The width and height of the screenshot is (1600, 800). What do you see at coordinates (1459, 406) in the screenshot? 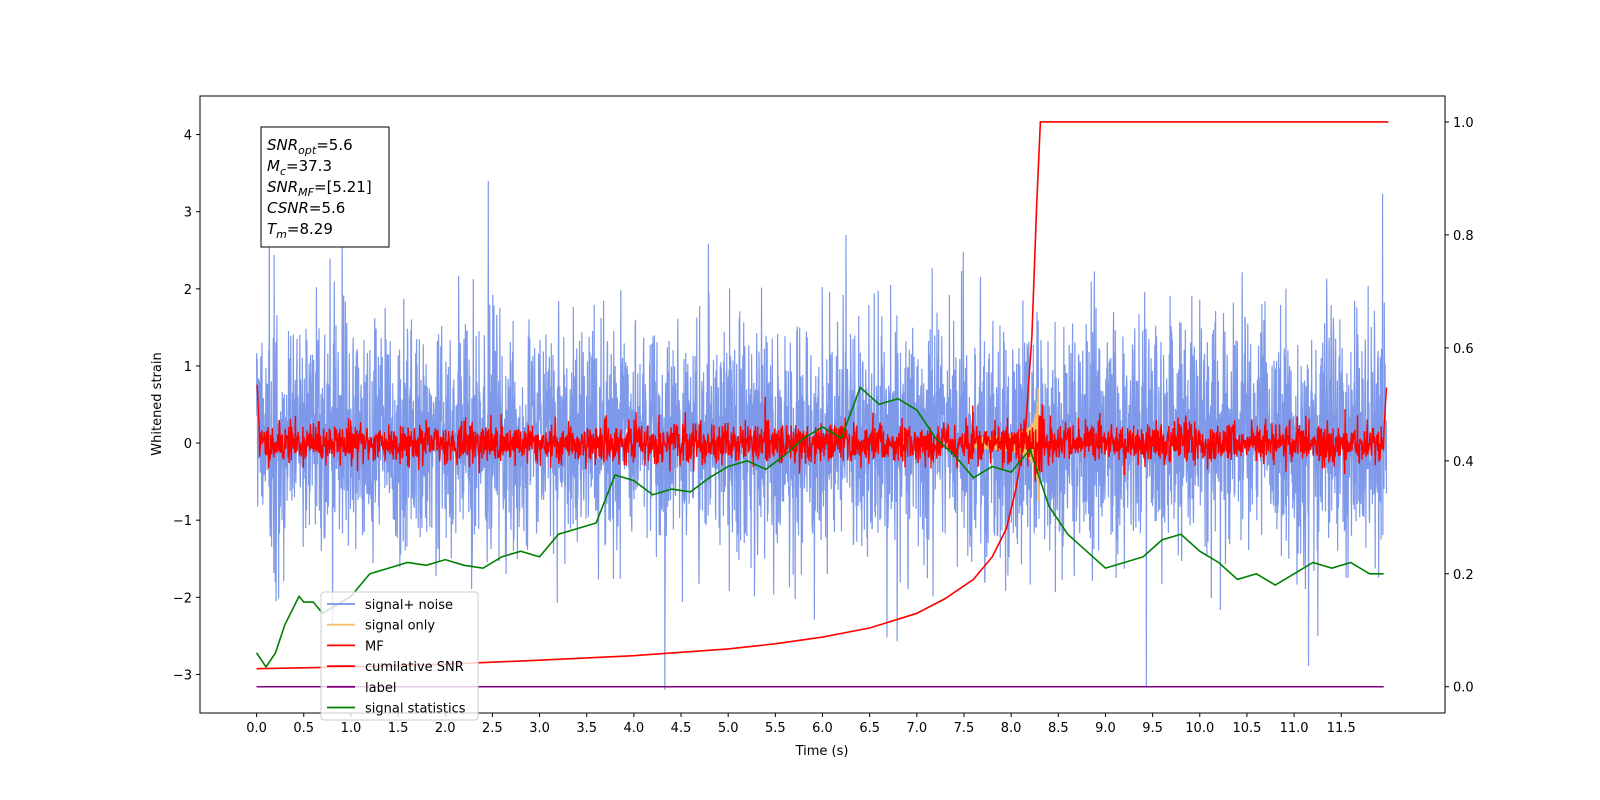
I see `y-axis-right: 0.0 0.2 0.4 0.6 0.8 1.0` at bounding box center [1459, 406].